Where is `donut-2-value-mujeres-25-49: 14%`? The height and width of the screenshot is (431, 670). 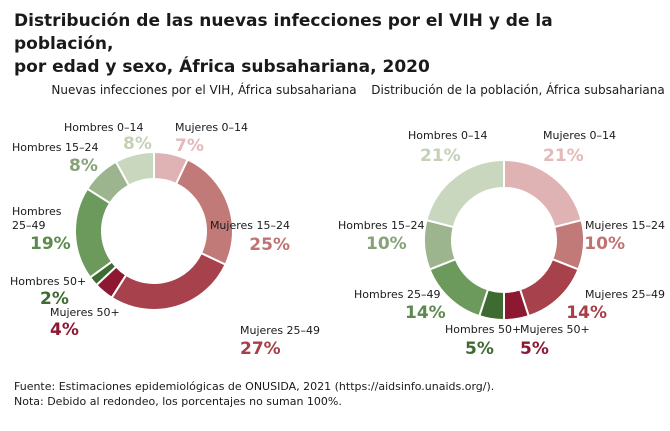
donut-2-value-mujeres-25-49: 14% is located at coordinates (586, 313).